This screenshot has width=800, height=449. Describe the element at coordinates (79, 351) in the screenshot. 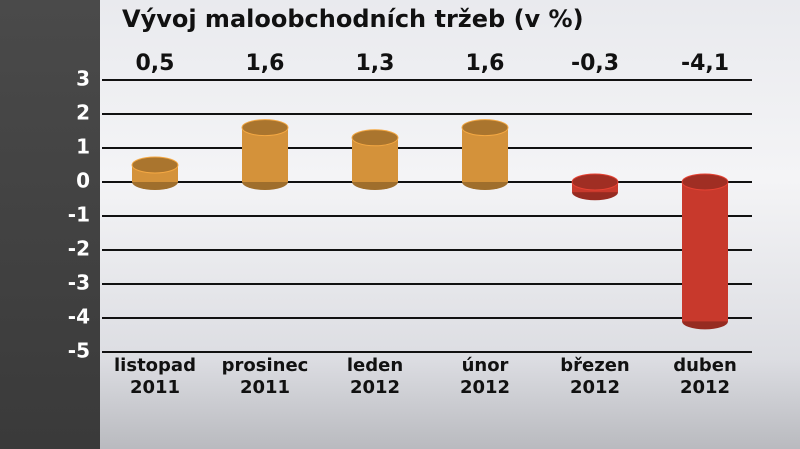

I see `y-tick-label: -5` at that location.